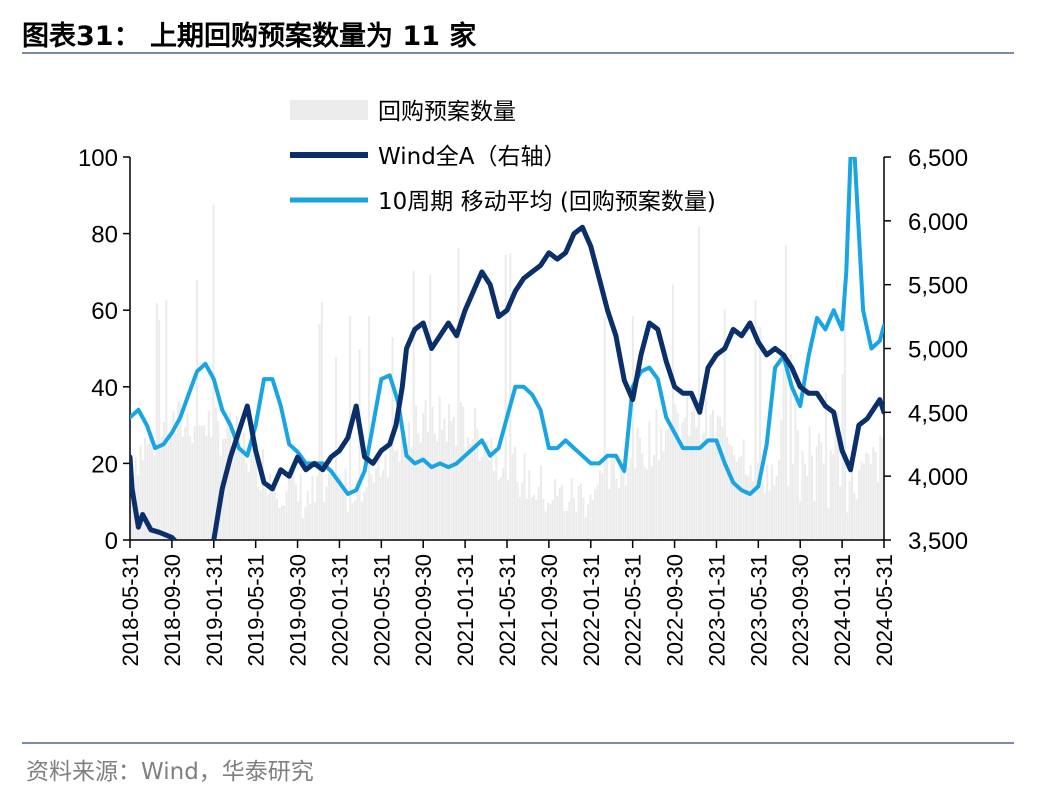  I want to click on x-tick-label: 2019-05-31, so click(256, 610).